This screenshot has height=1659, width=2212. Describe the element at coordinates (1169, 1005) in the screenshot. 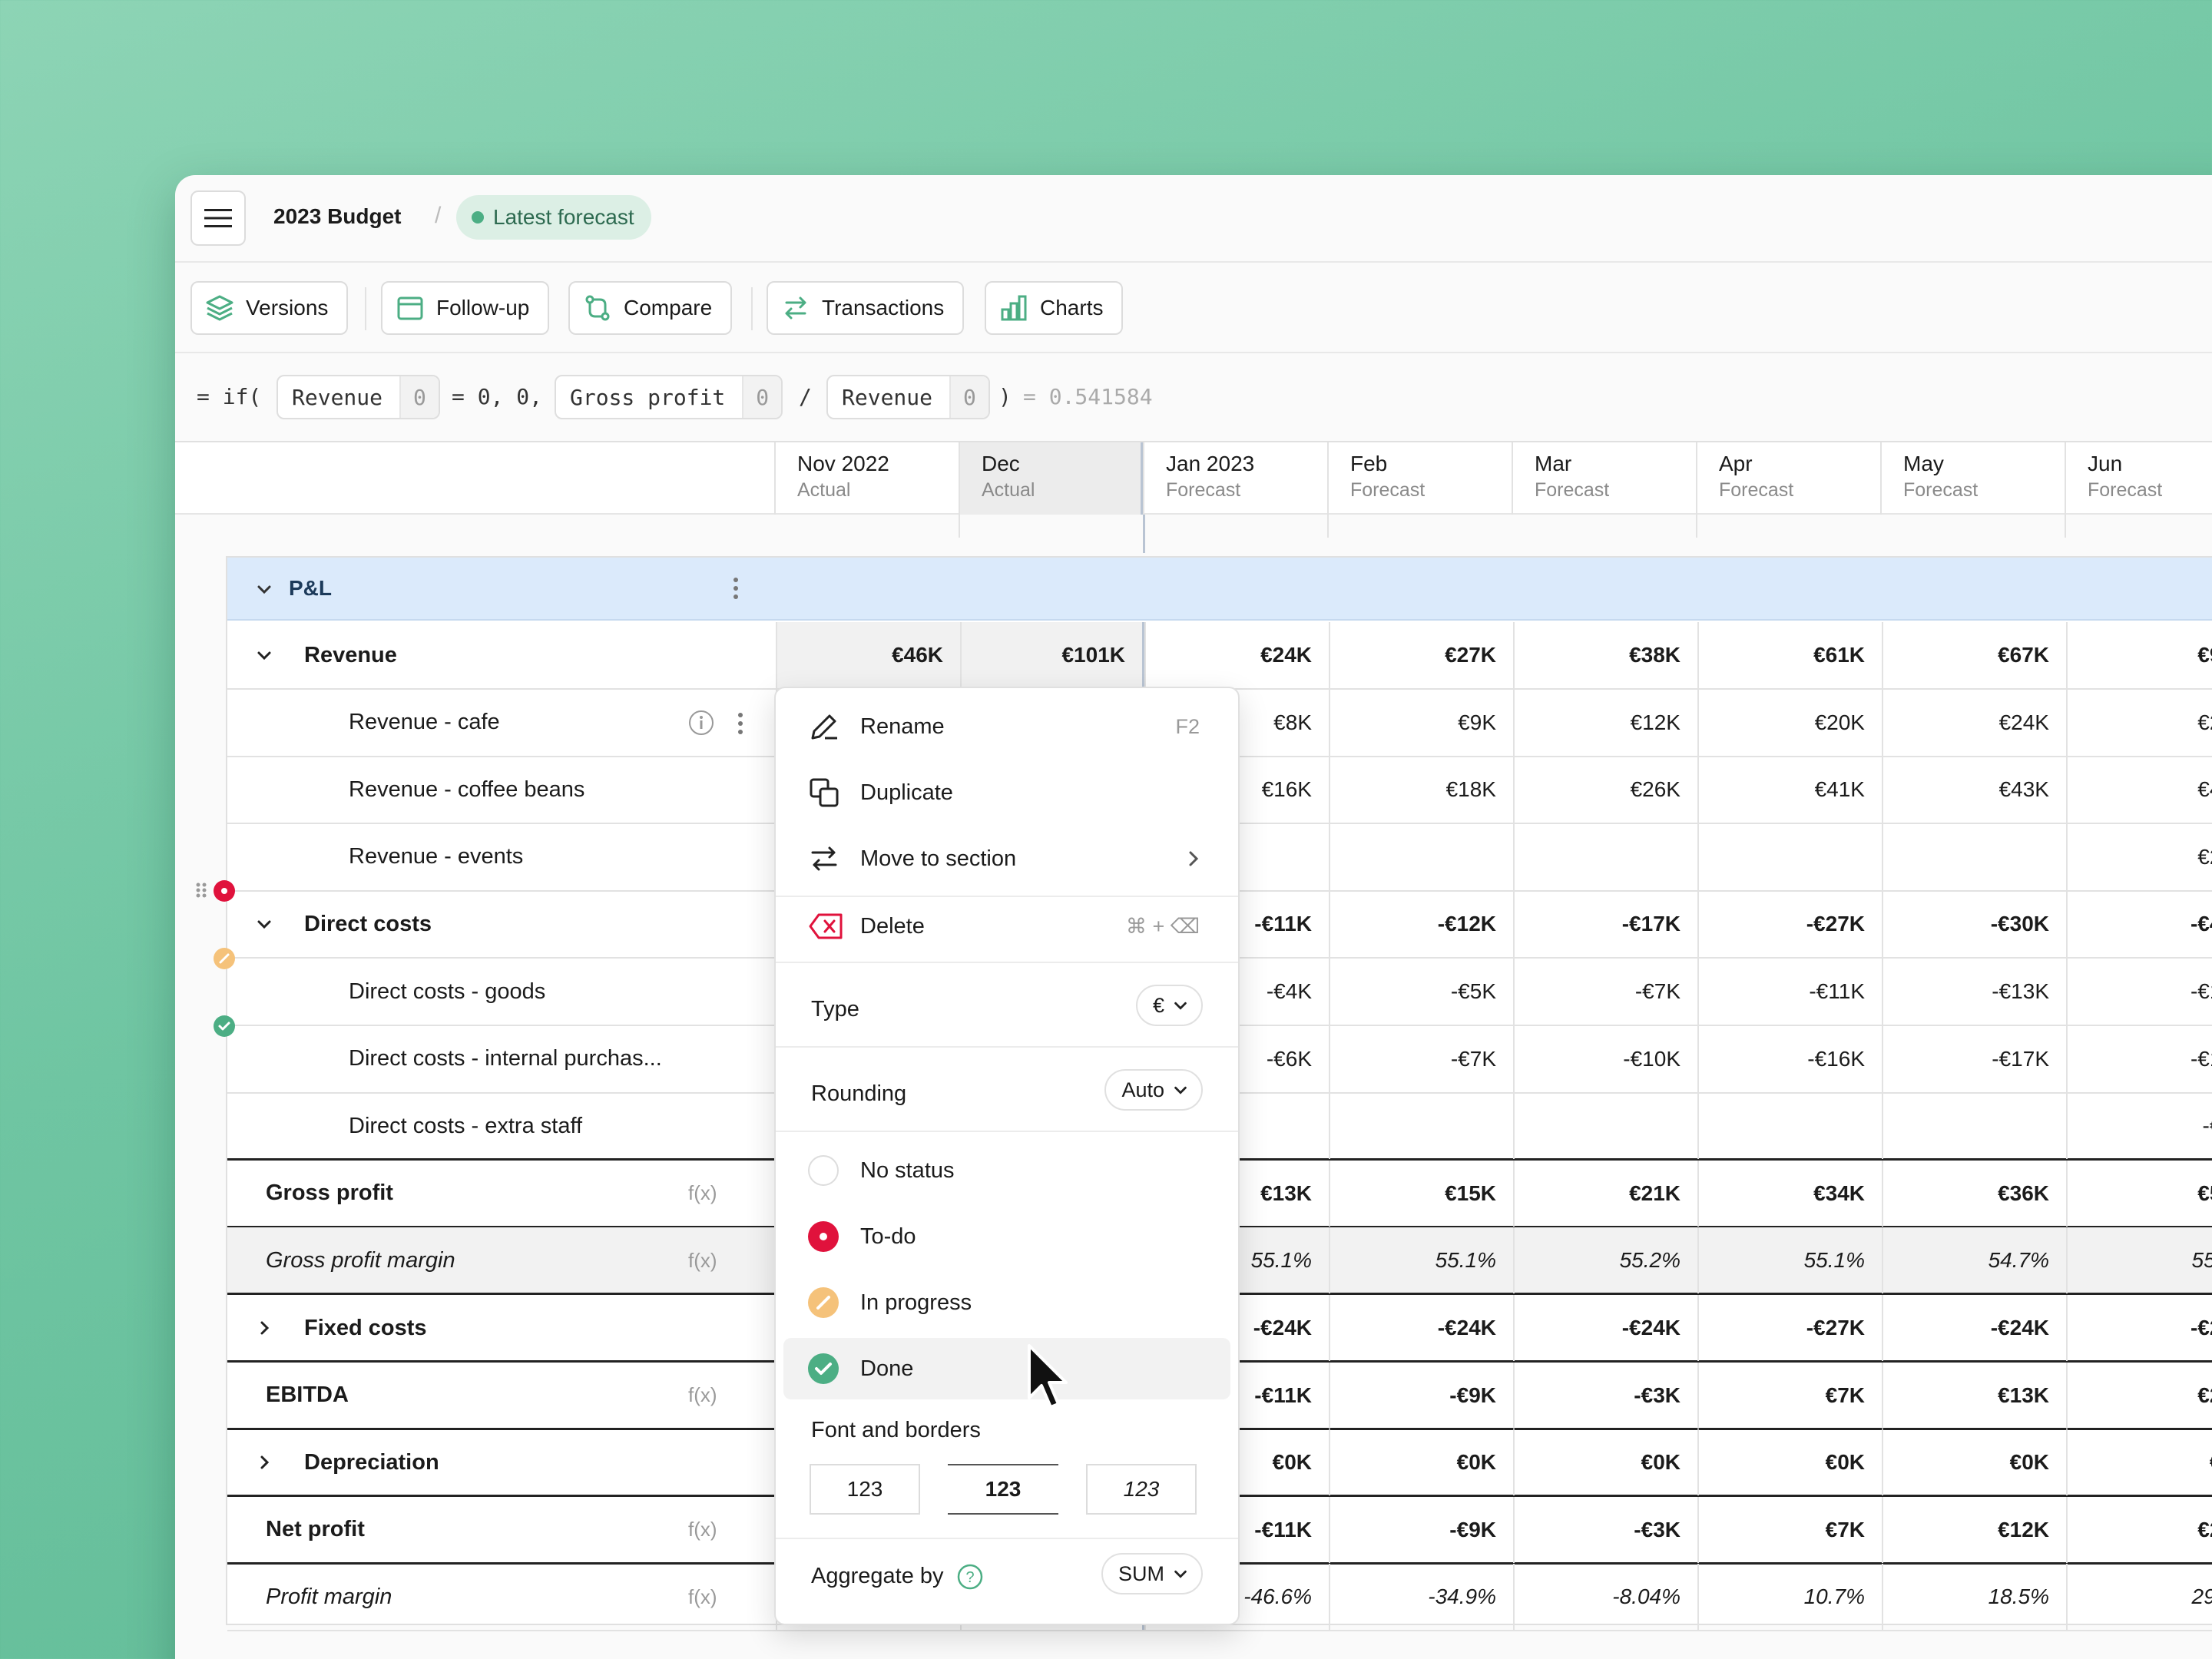

I see `type-select: €` at that location.